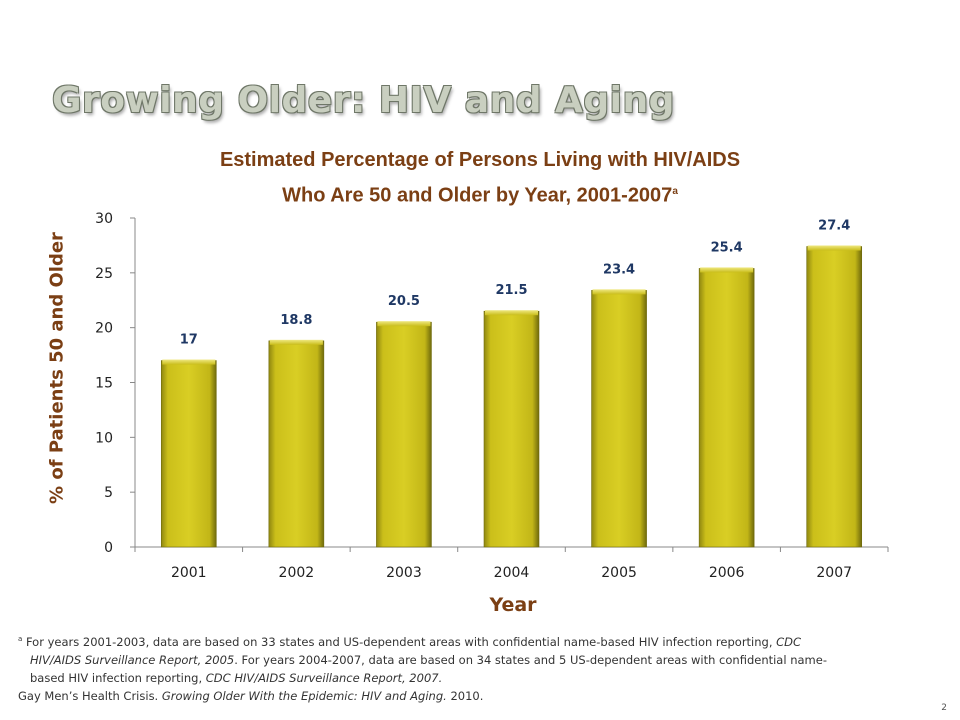 The image size is (960, 720). I want to click on y-tick-label: 10, so click(104, 438).